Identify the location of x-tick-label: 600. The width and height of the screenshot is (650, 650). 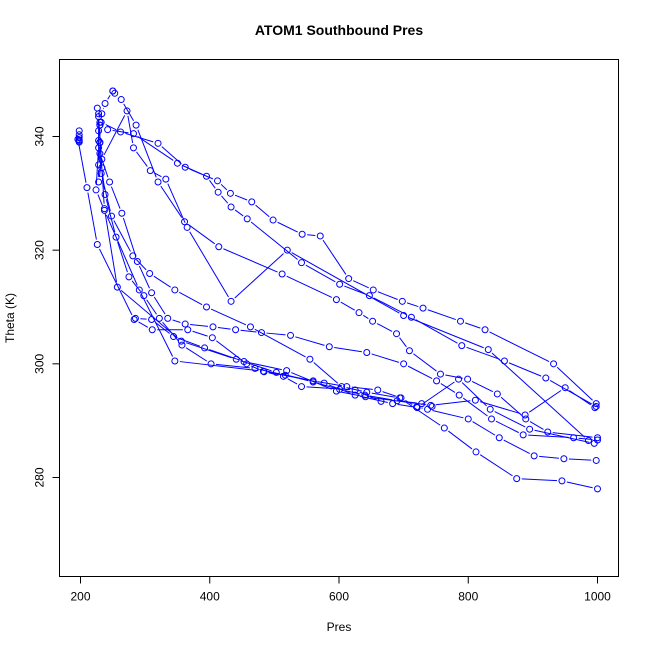
(339, 597).